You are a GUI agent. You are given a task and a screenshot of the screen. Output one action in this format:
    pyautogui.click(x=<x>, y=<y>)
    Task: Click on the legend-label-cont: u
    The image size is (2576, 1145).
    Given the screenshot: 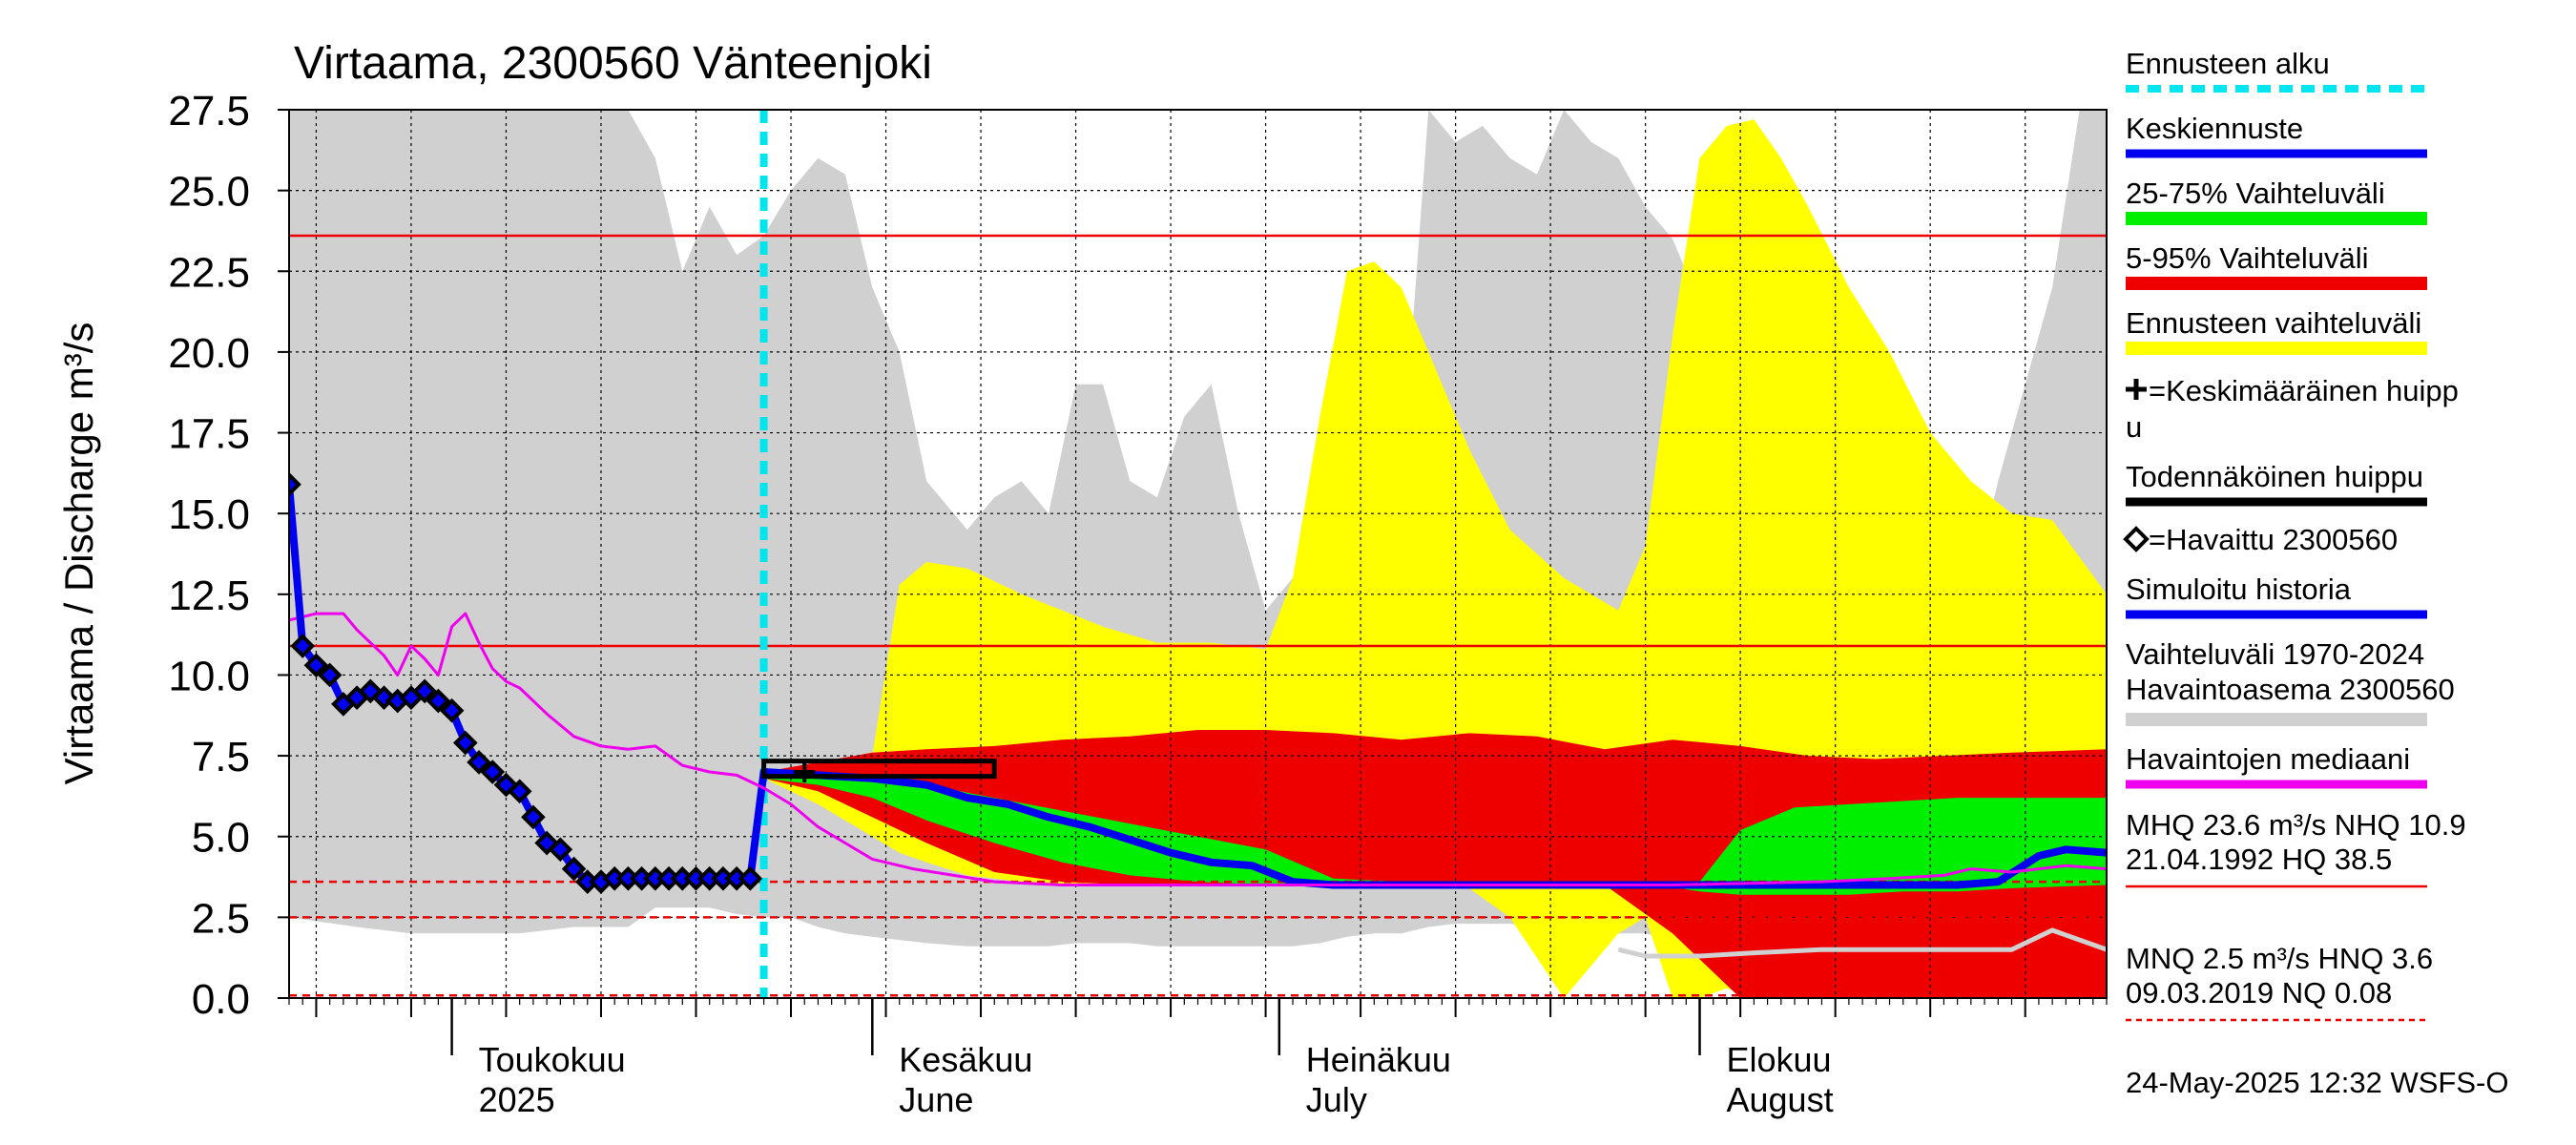 What is the action you would take?
    pyautogui.click(x=2134, y=427)
    